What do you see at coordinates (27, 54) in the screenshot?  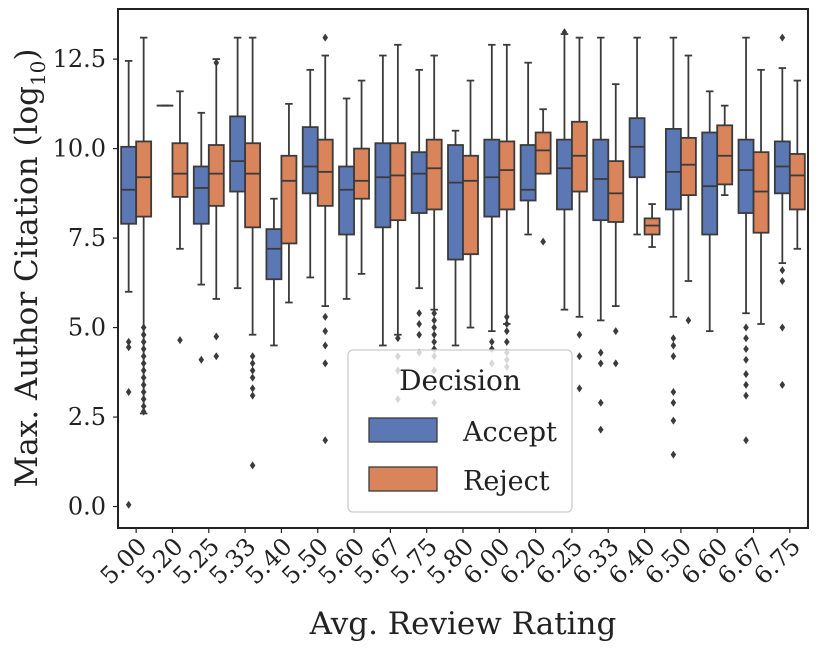 I see `y-axis-label-close: )` at bounding box center [27, 54].